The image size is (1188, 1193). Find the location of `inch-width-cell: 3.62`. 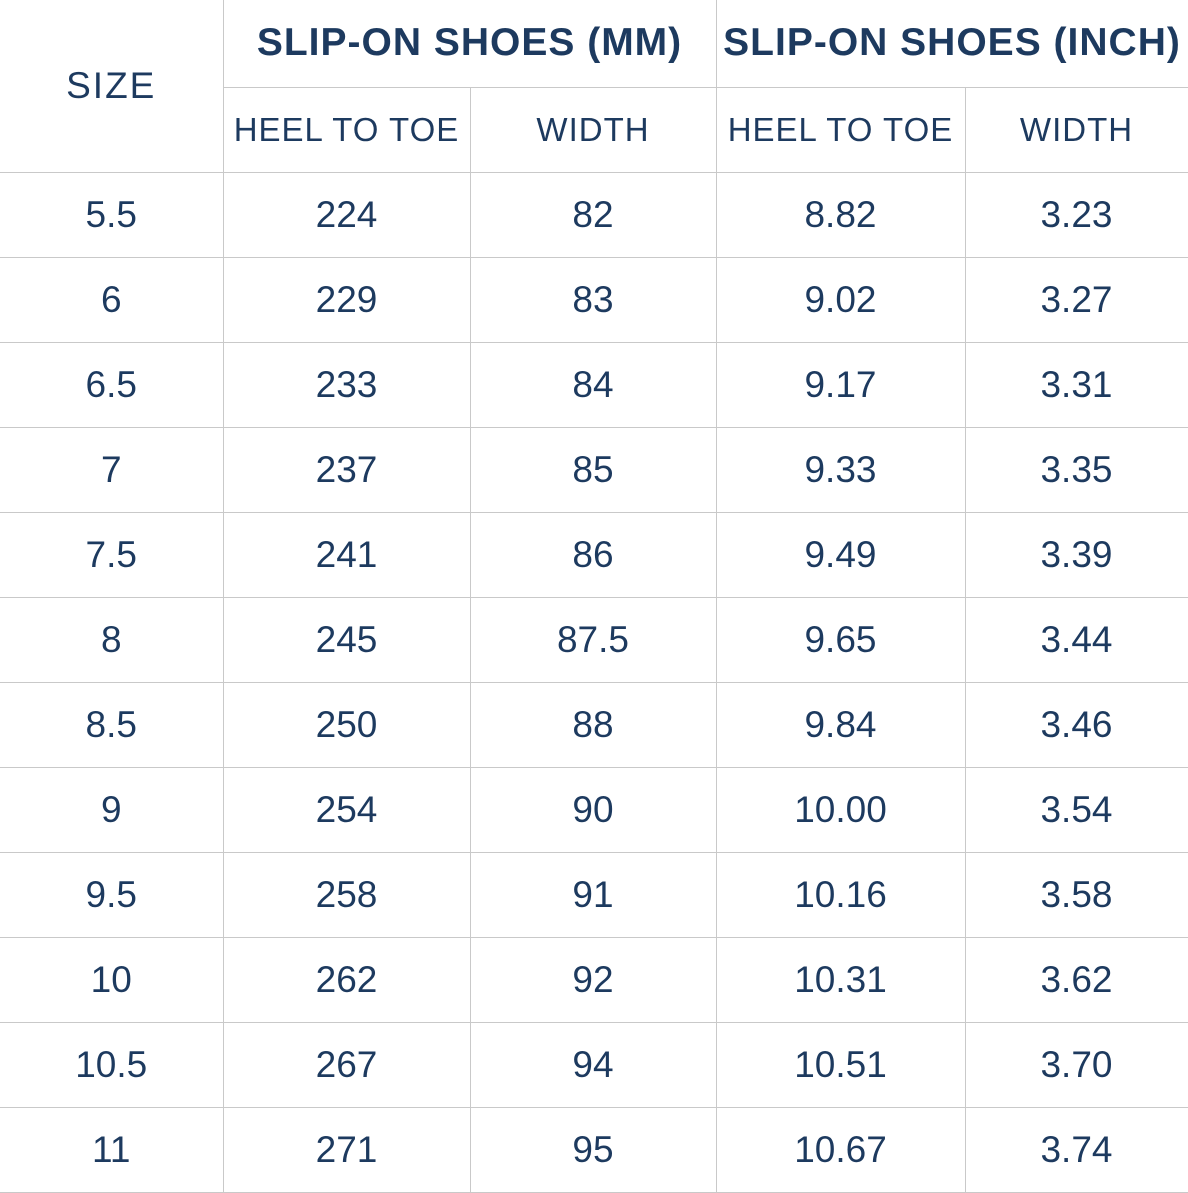

inch-width-cell: 3.62 is located at coordinates (1076, 979).